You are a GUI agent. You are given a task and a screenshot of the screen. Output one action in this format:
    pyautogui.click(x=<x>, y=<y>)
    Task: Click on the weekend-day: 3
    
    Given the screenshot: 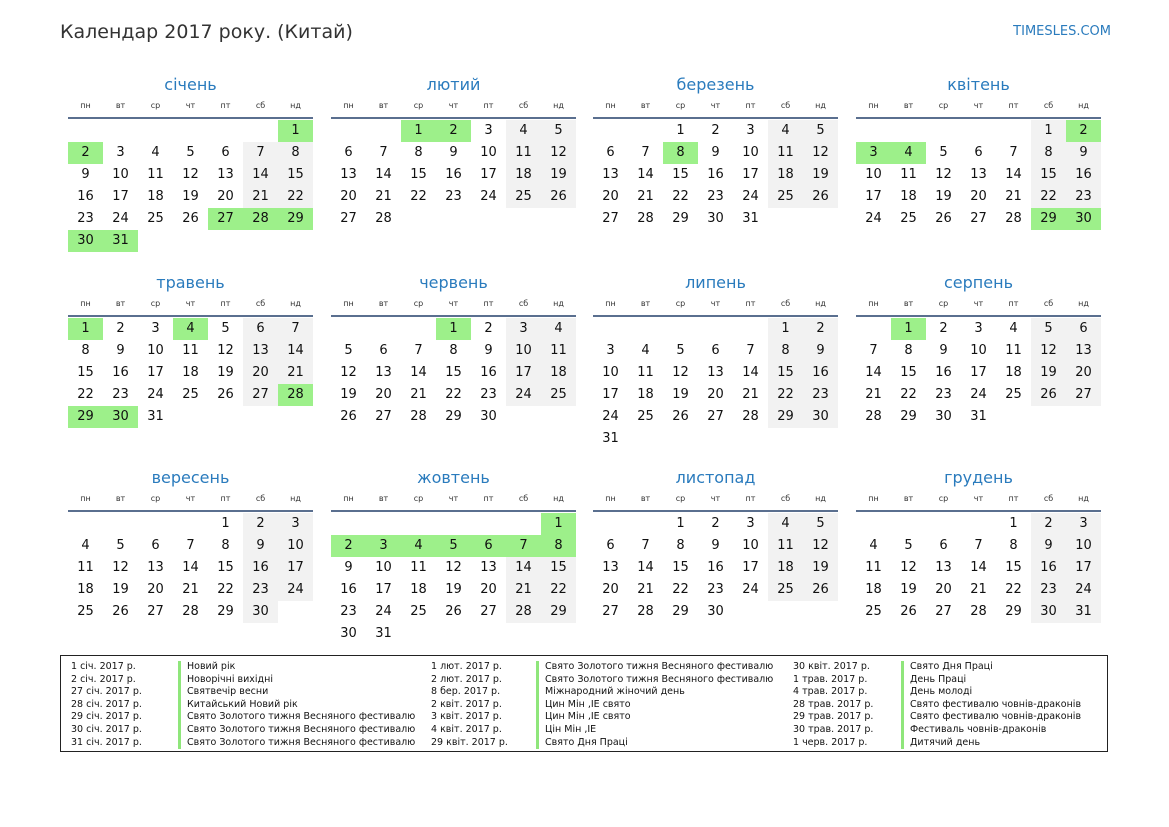 What is the action you would take?
    pyautogui.click(x=295, y=524)
    